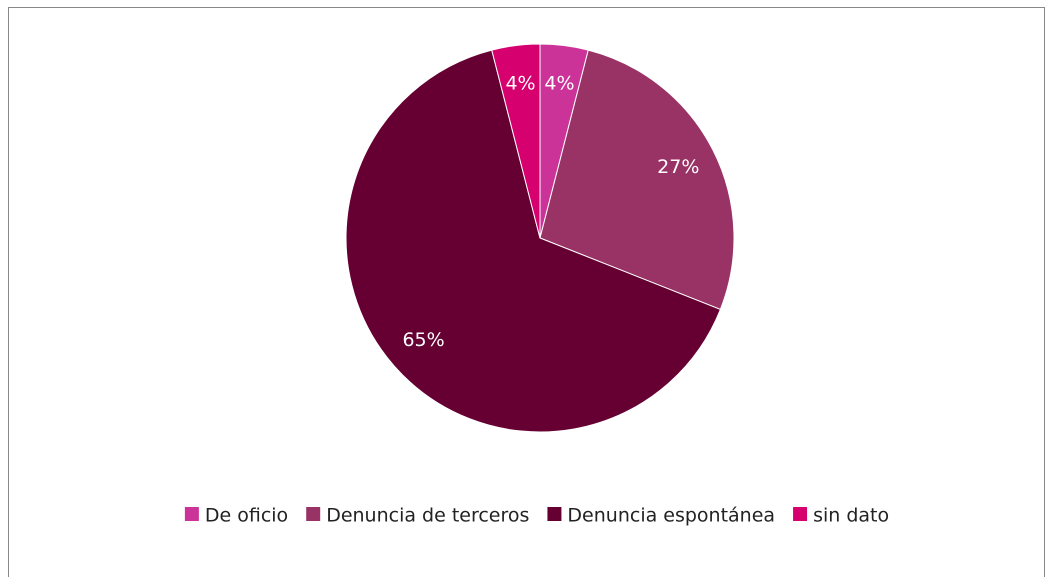 The height and width of the screenshot is (577, 1052). What do you see at coordinates (671, 516) in the screenshot?
I see `legend-label: Denuncia espontánea` at bounding box center [671, 516].